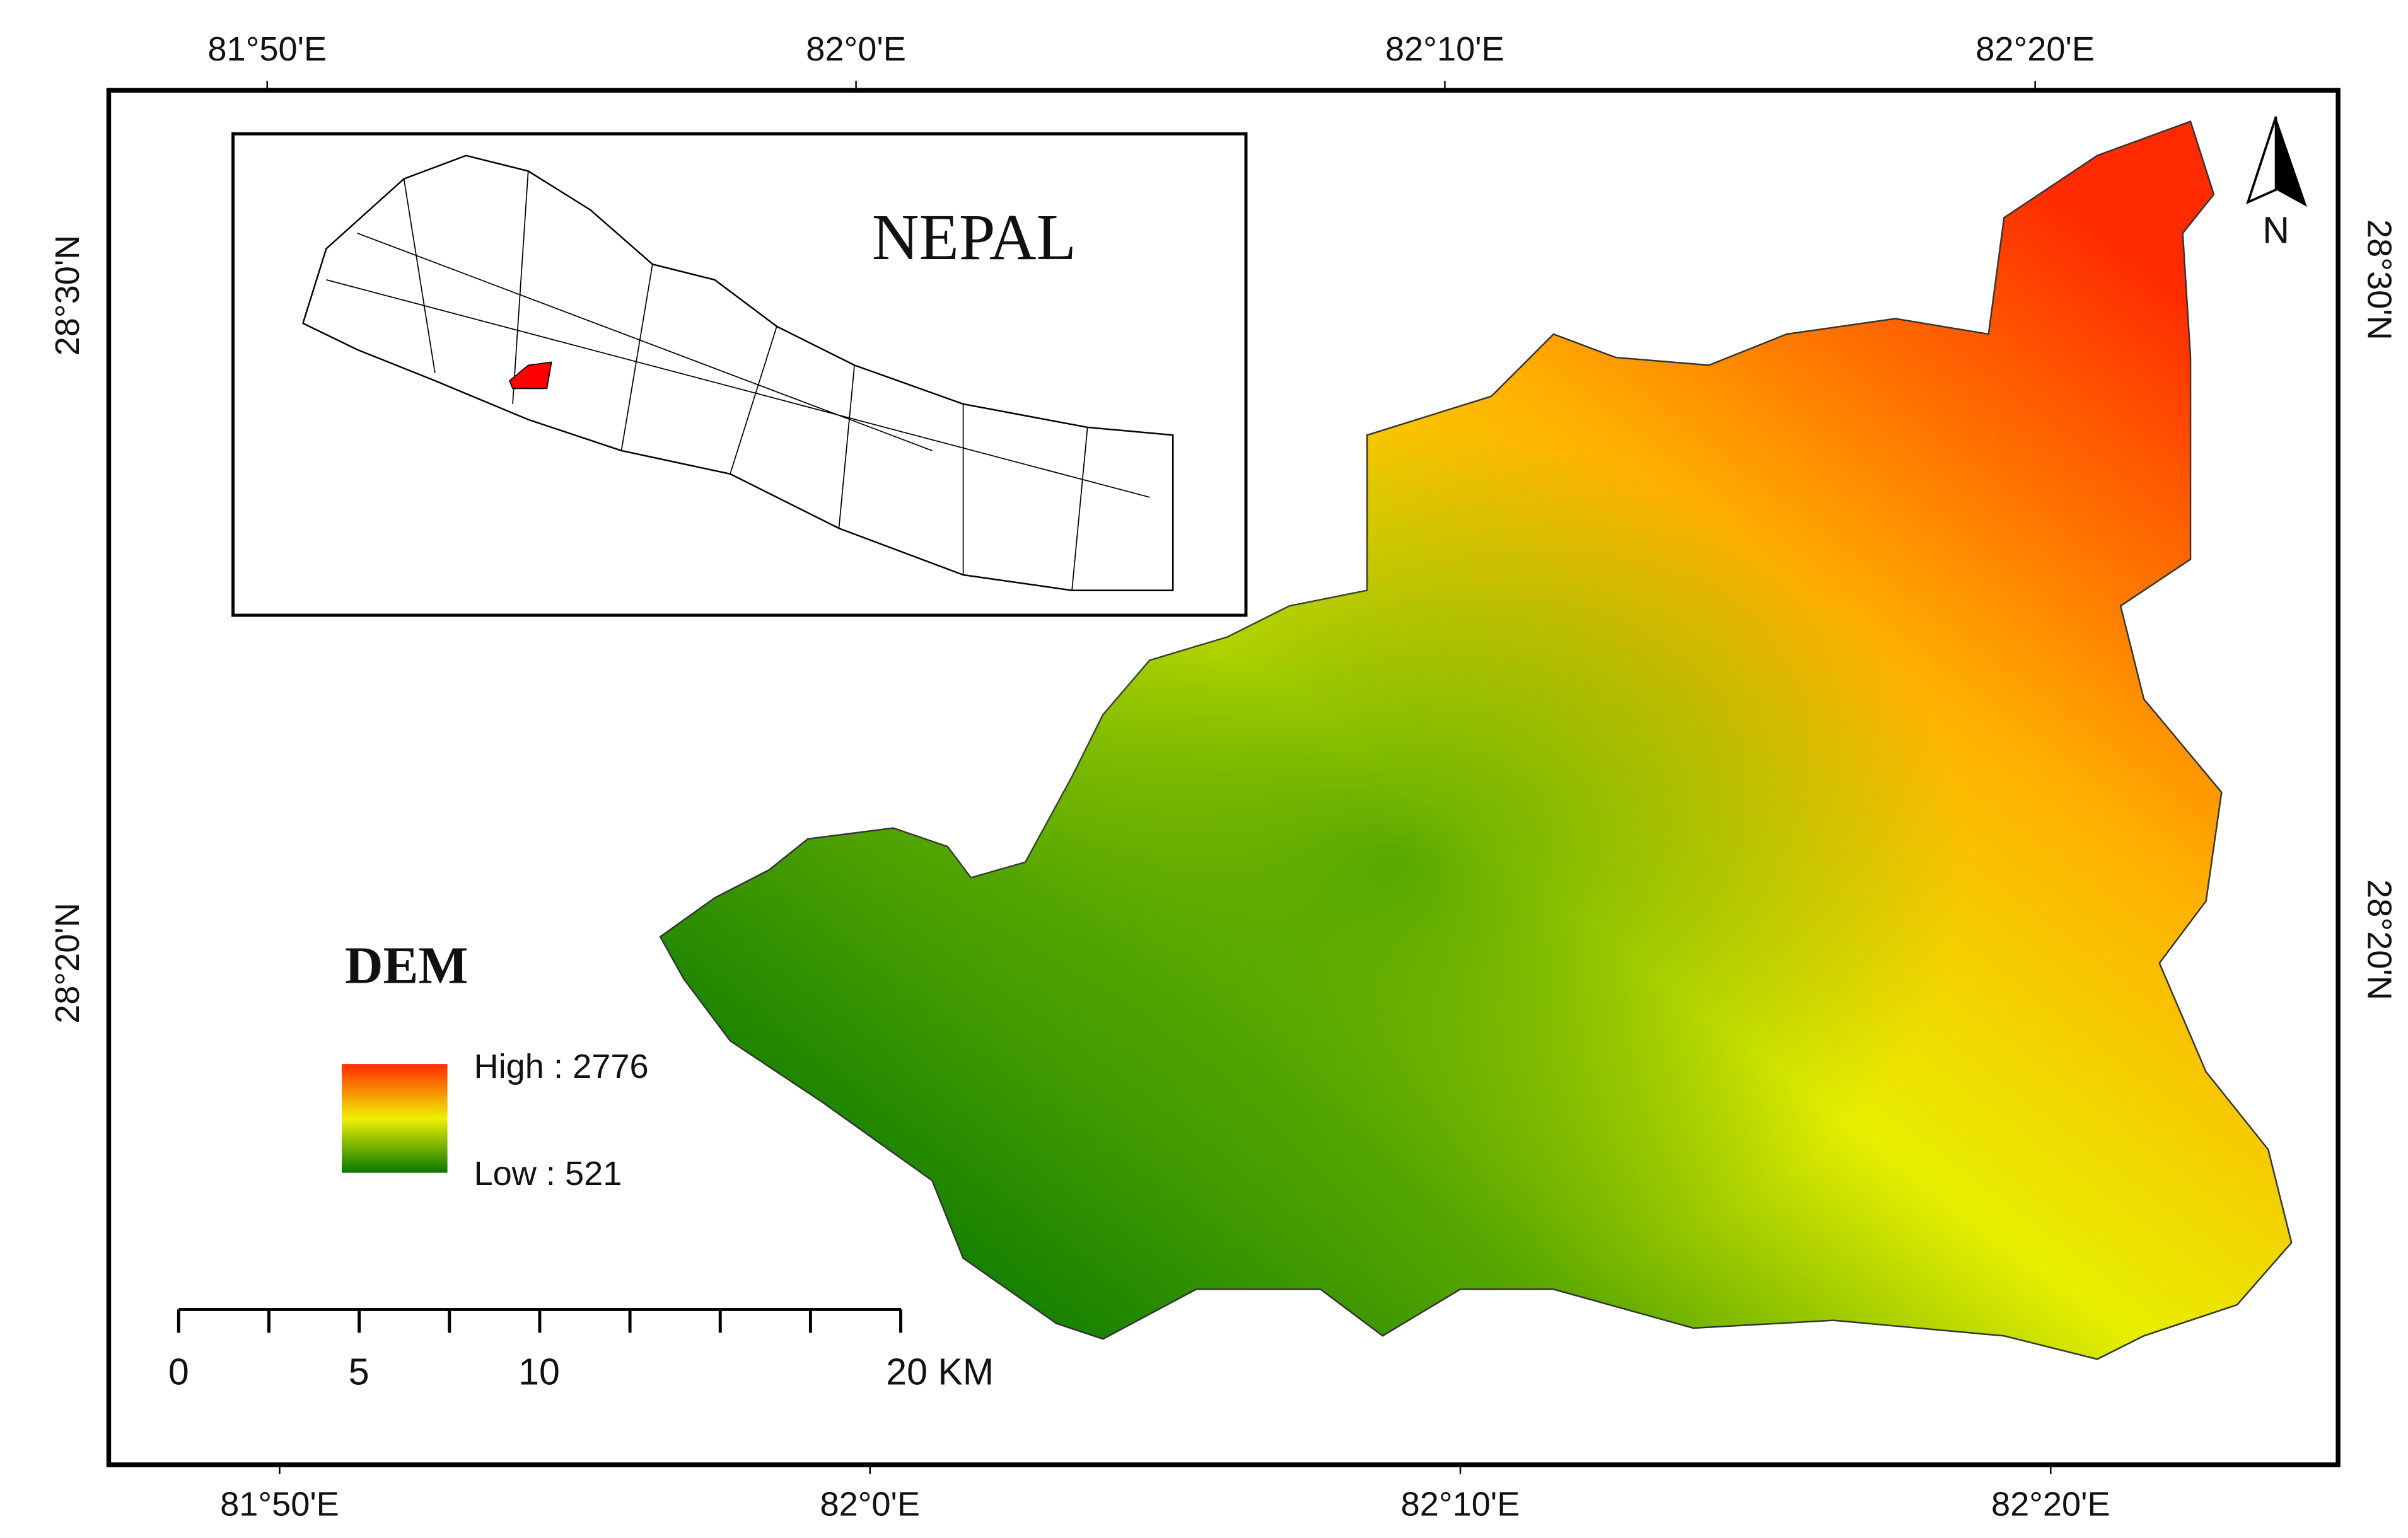  Describe the element at coordinates (406, 966) in the screenshot. I see `legend-title: DEM` at that location.